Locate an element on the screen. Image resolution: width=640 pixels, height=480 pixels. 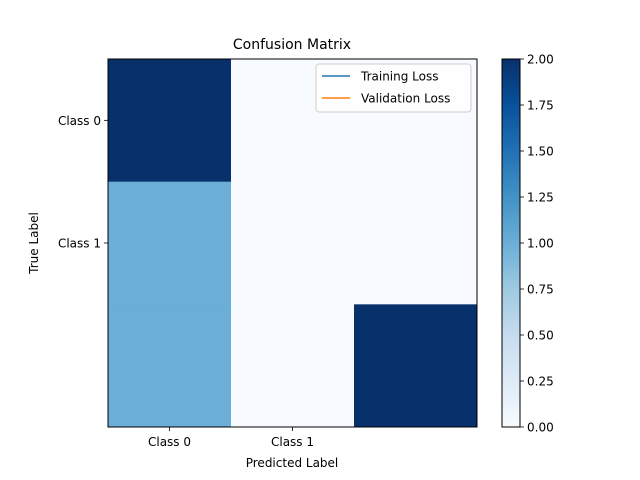
colorbar-tick-label: 1.75 is located at coordinates (540, 106).